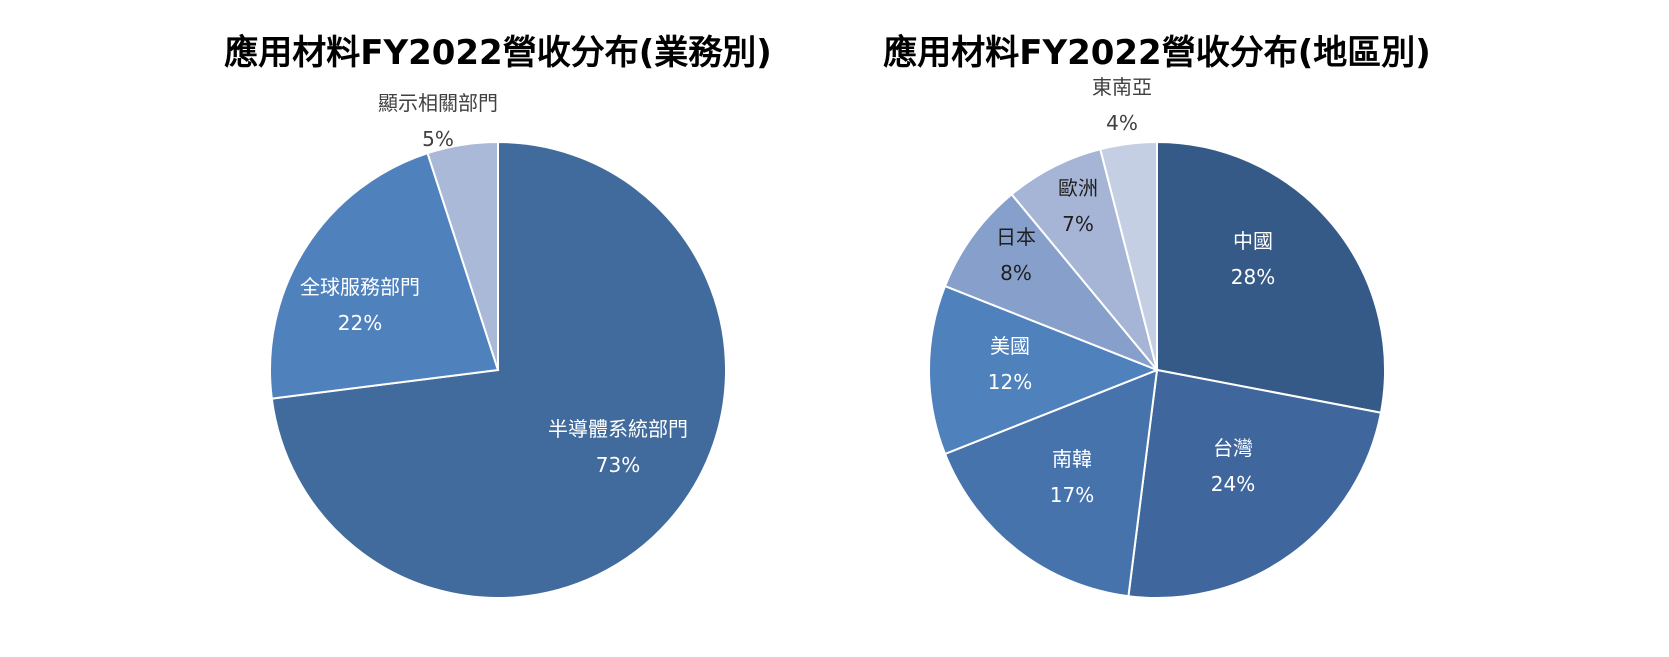 This screenshot has width=1669, height=657. What do you see at coordinates (498, 53) in the screenshot?
I see `chart-title-business: 應用材料FY2022營收分布(業務別)` at bounding box center [498, 53].